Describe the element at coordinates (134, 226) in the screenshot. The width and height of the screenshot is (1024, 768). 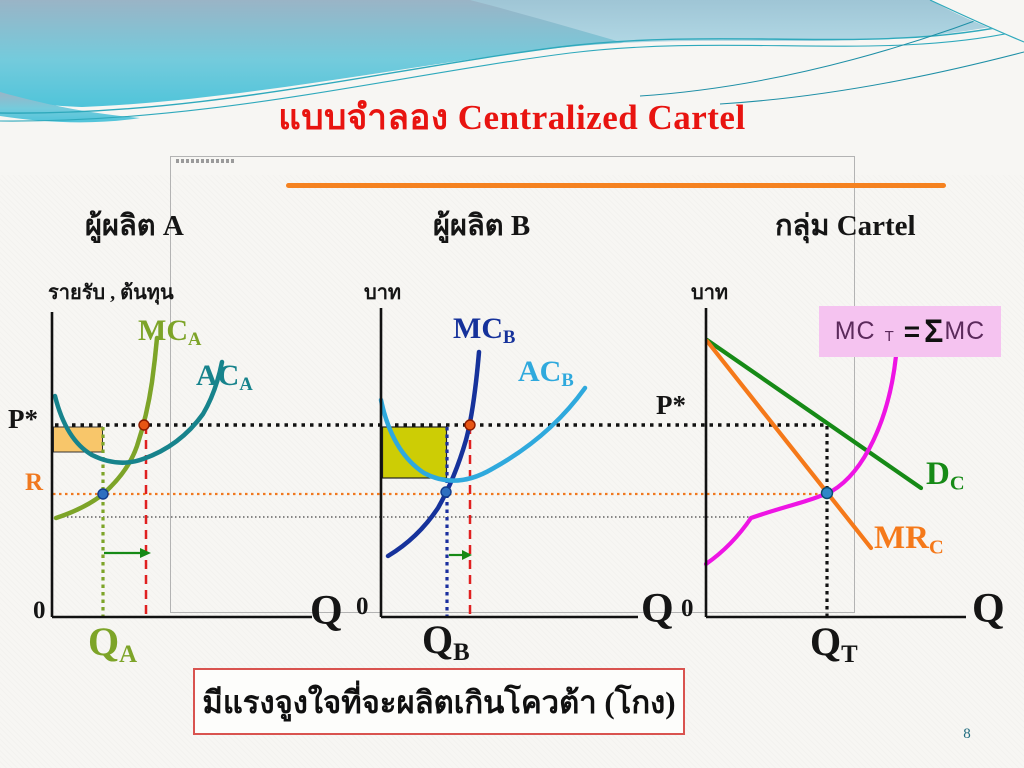
I see `panel-a-header: ผู้ผลิต A` at that location.